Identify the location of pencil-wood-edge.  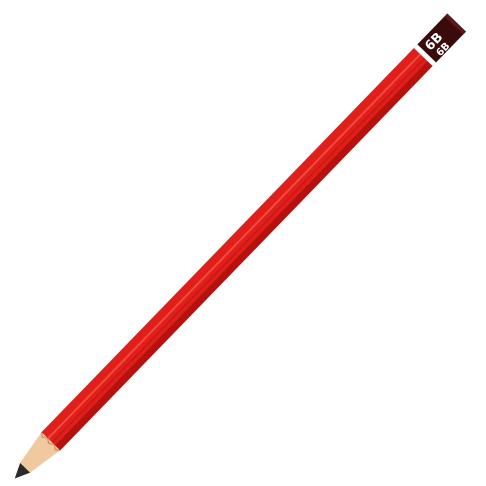
(50, 441).